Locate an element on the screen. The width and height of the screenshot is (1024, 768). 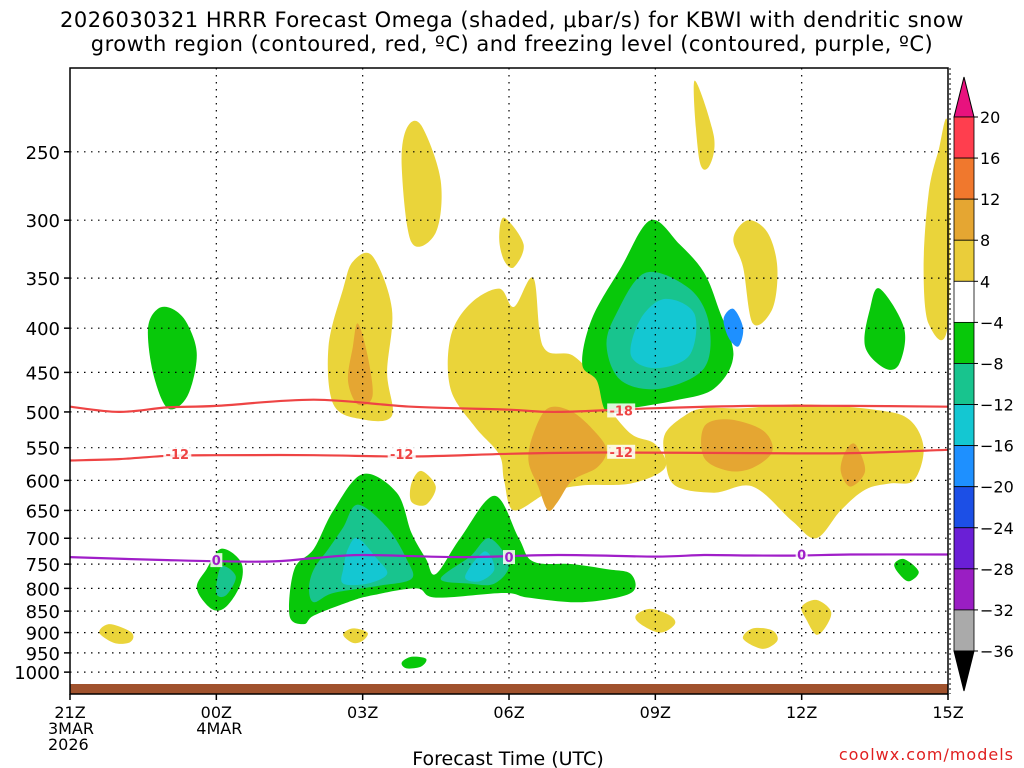
y-tick-label-400: 400 is located at coordinates (43, 329).